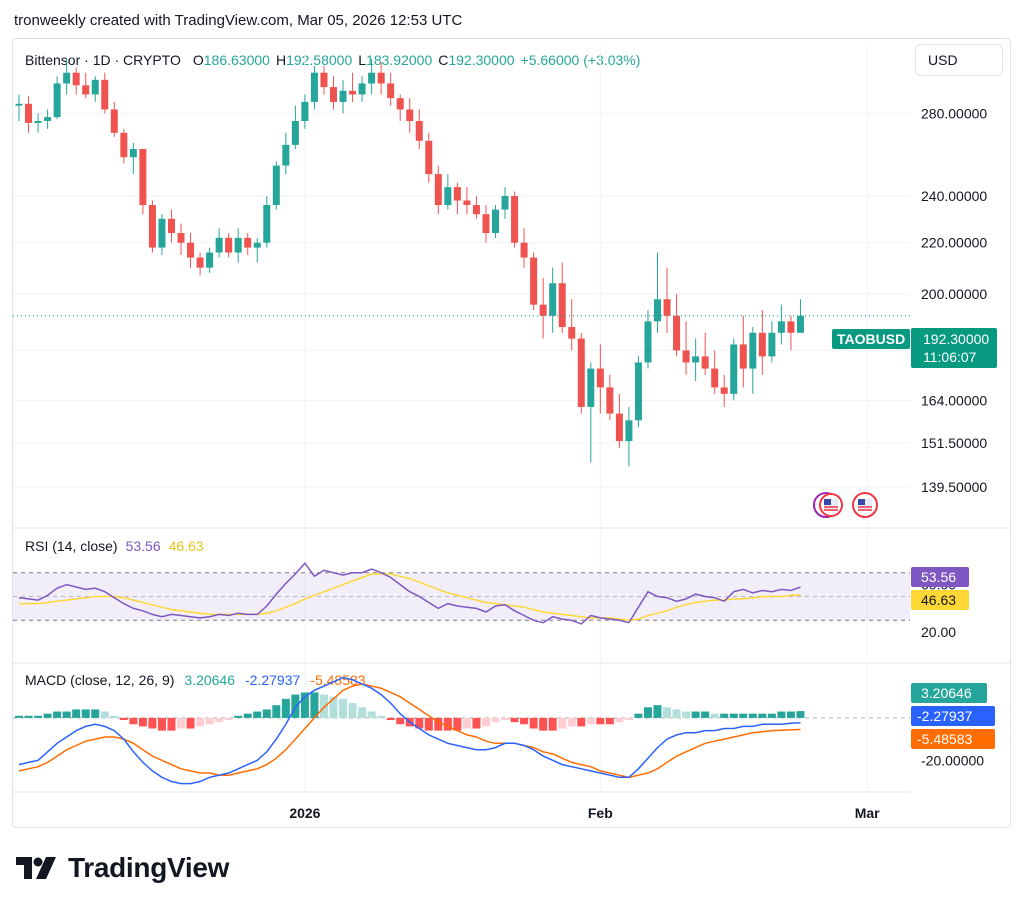 This screenshot has width=1024, height=911. What do you see at coordinates (186, 546) in the screenshot?
I see `rsi-ma-legend-value: 46.63` at bounding box center [186, 546].